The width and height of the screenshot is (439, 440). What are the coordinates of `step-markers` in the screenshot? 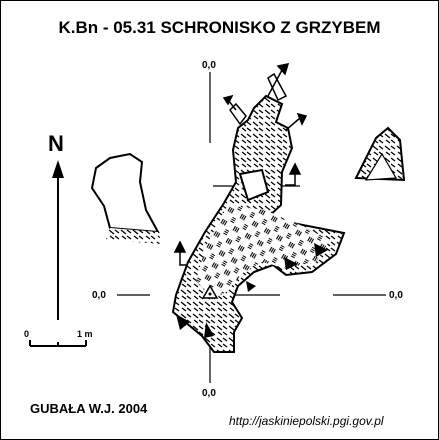 It's located at (252, 290).